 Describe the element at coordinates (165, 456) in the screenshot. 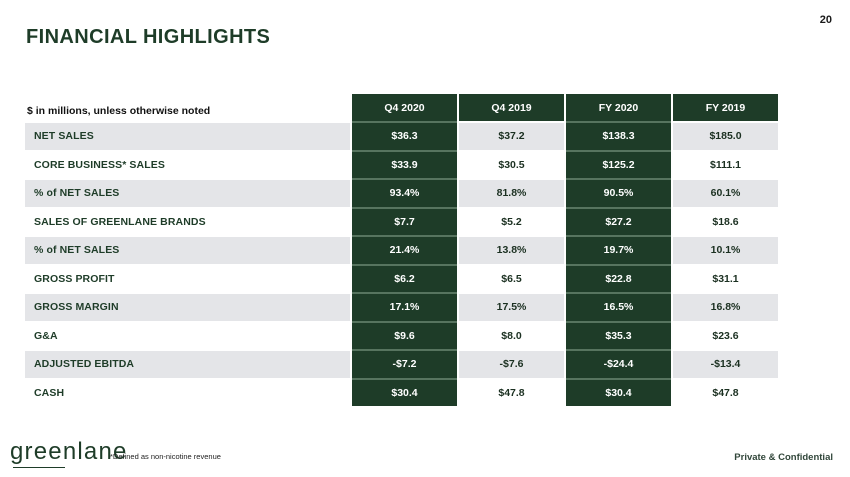

I see `footnote: *Defined as non-nicotine revenue` at that location.